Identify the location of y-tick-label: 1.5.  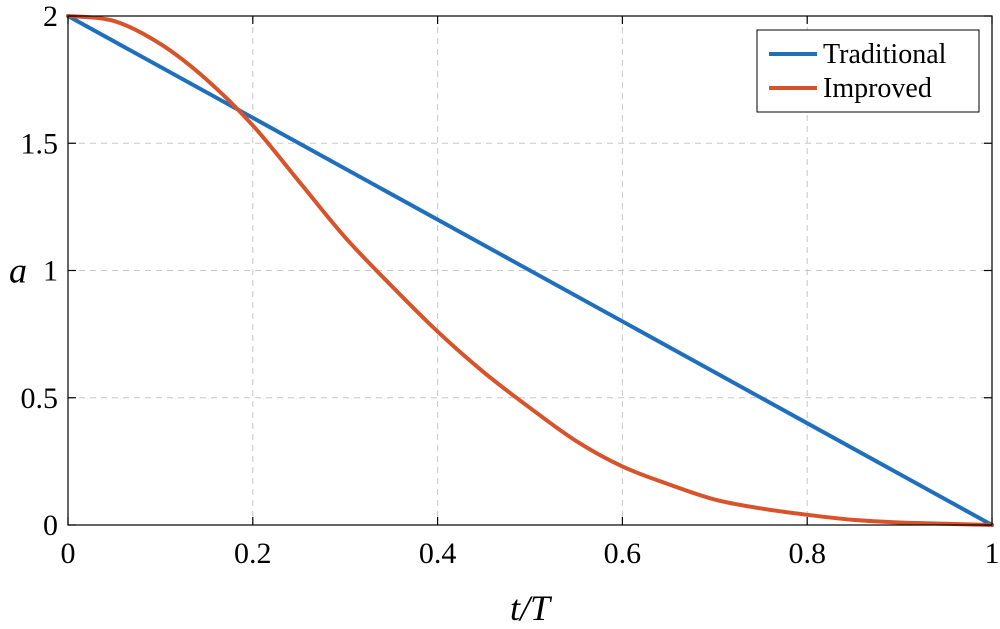
(40, 143).